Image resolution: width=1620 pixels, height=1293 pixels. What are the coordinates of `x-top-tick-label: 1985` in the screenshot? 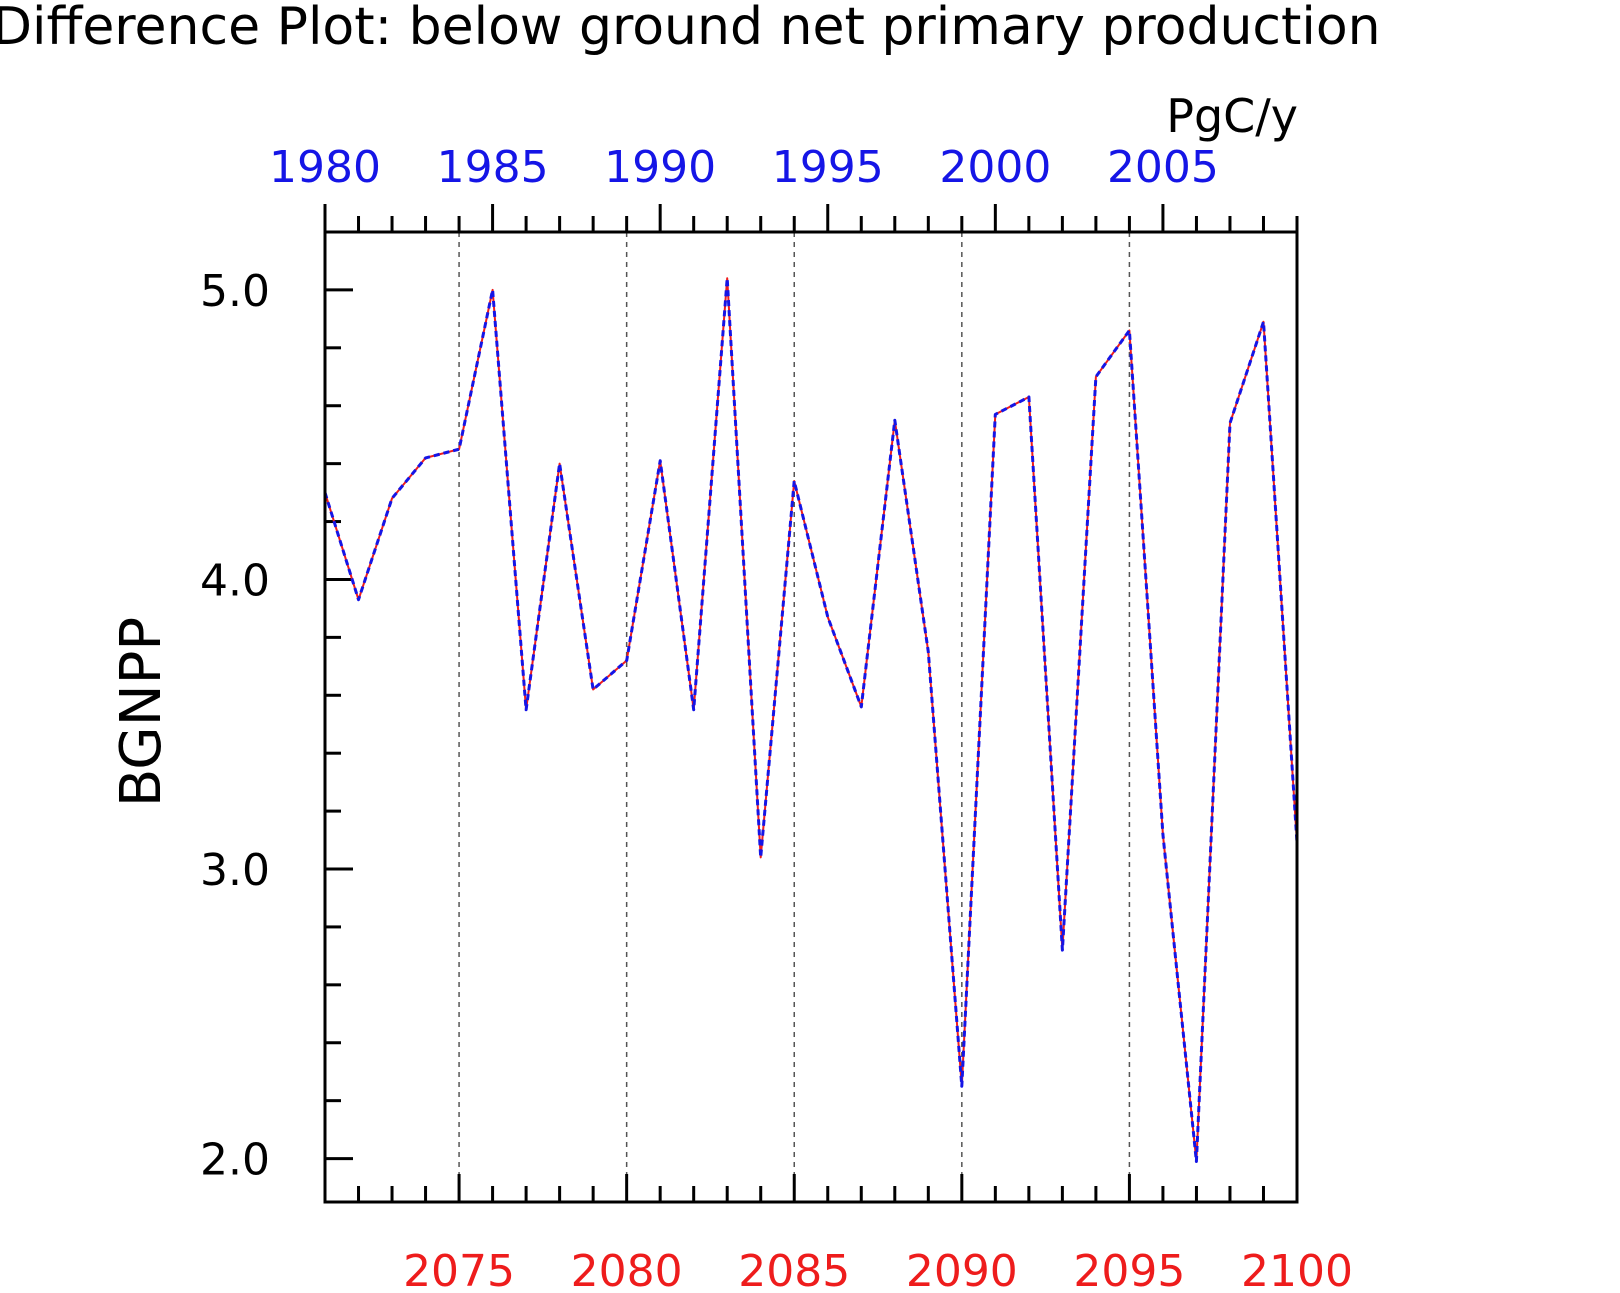 It's located at (493, 167).